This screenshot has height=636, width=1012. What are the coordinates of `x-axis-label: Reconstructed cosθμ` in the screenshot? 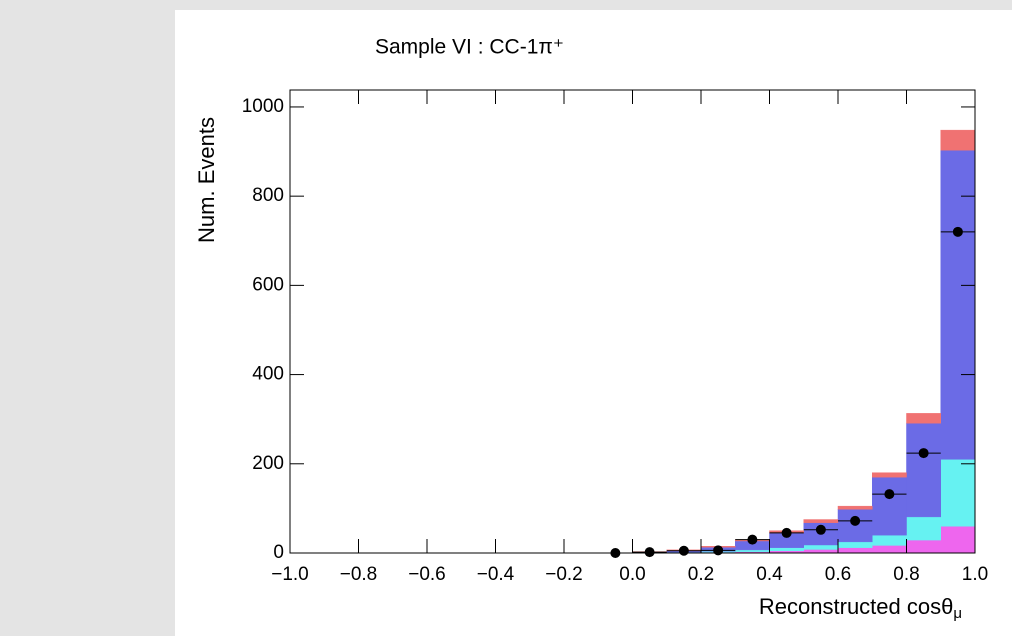 It's located at (860, 608).